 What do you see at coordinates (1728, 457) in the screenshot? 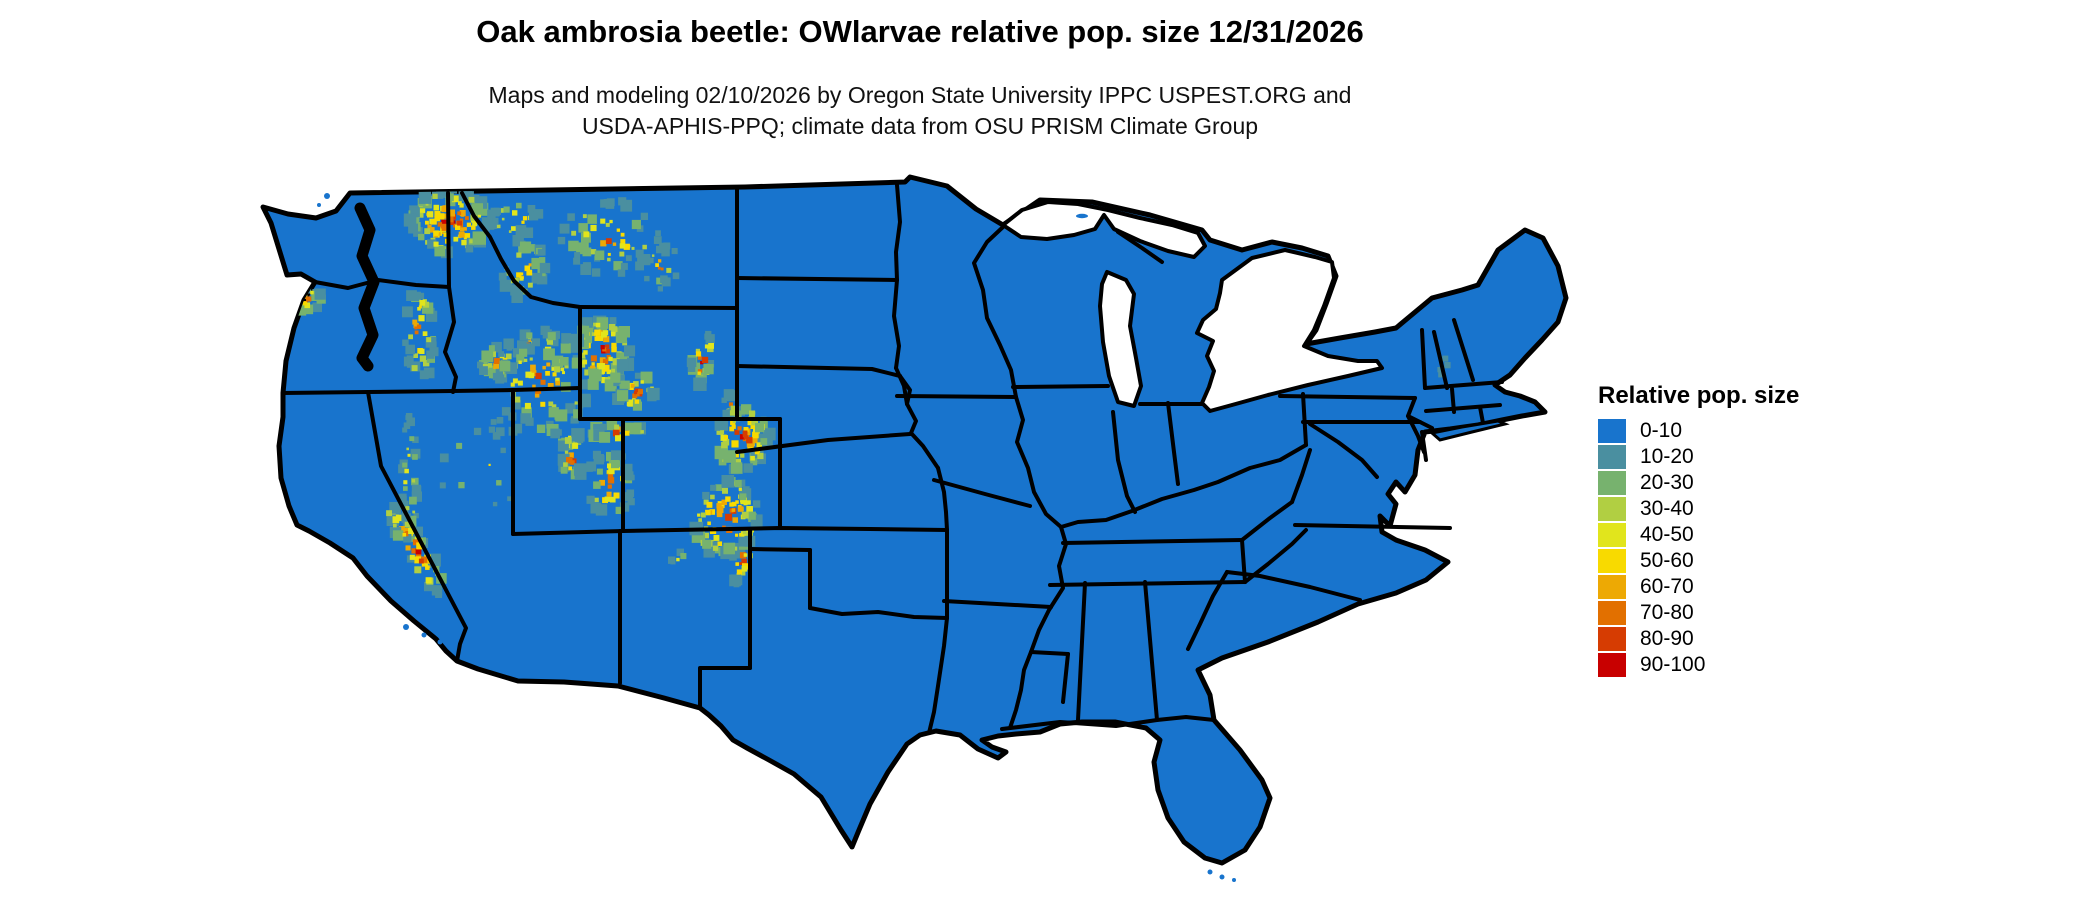
I see `legend-item-10-20: 10-20` at bounding box center [1728, 457].